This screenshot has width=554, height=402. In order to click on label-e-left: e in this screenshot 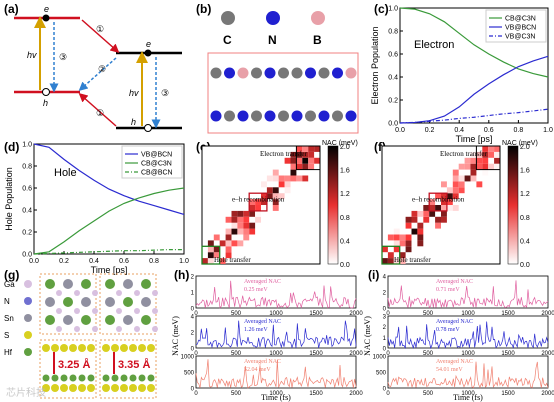, I will do `click(46, 9)`.